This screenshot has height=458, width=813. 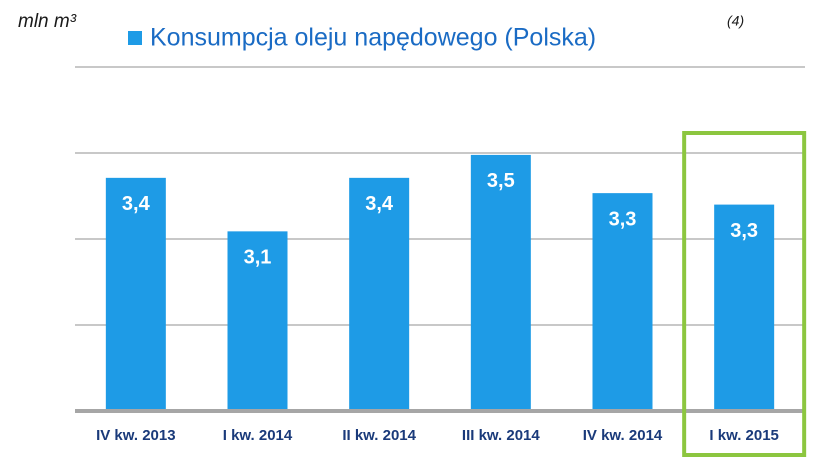 What do you see at coordinates (135, 38) in the screenshot?
I see `legend-swatch` at bounding box center [135, 38].